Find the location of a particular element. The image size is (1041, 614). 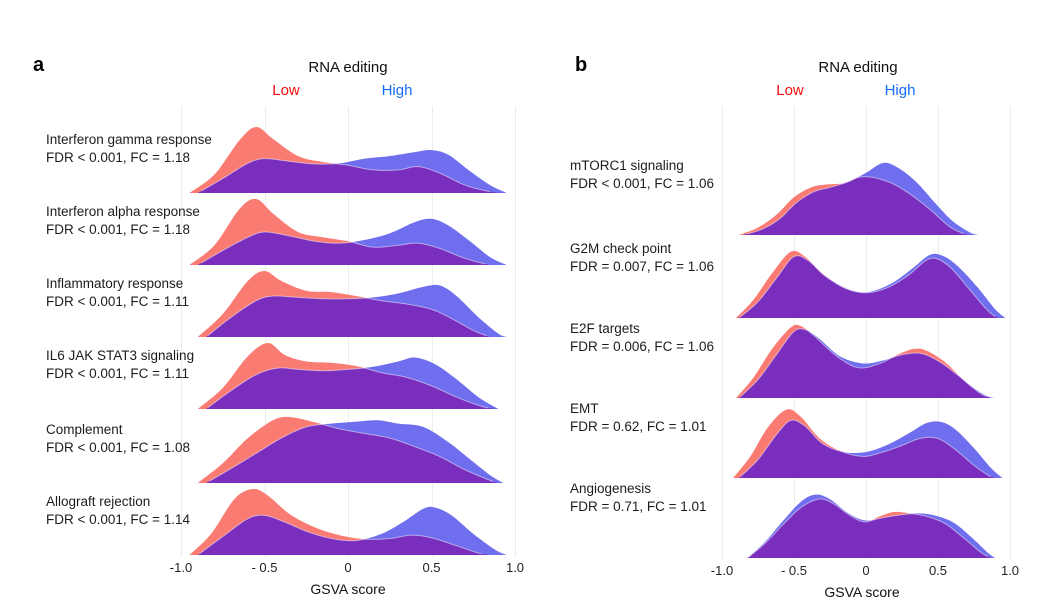

xtick-b-0: -1.0 is located at coordinates (722, 570).